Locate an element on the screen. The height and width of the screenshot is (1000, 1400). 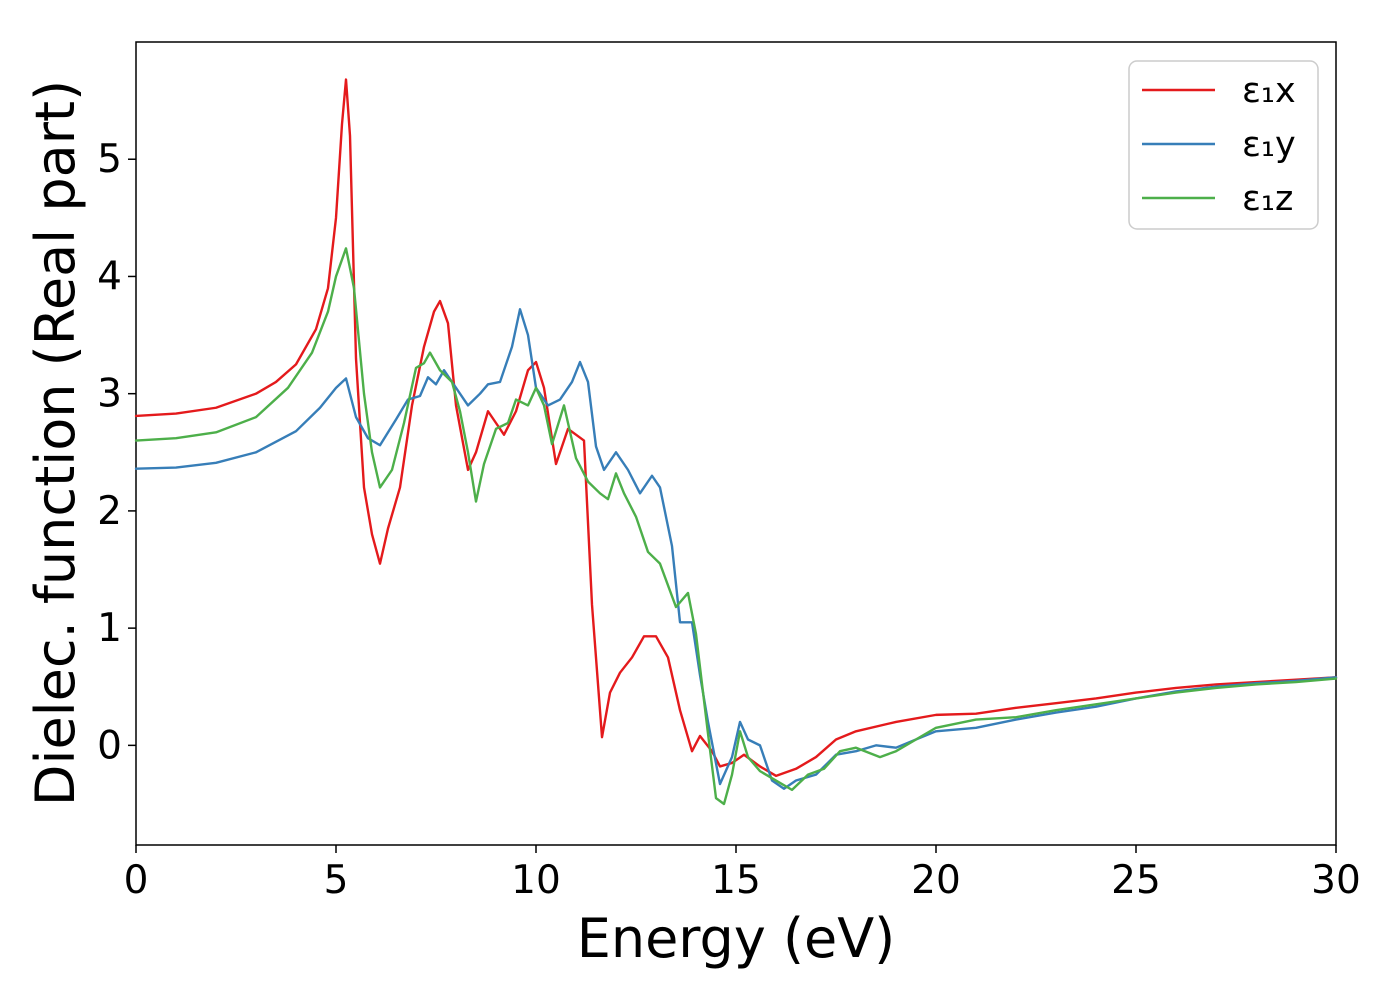
legend-items: ε₁x ε₁y ε₁z is located at coordinates (1219, 145).